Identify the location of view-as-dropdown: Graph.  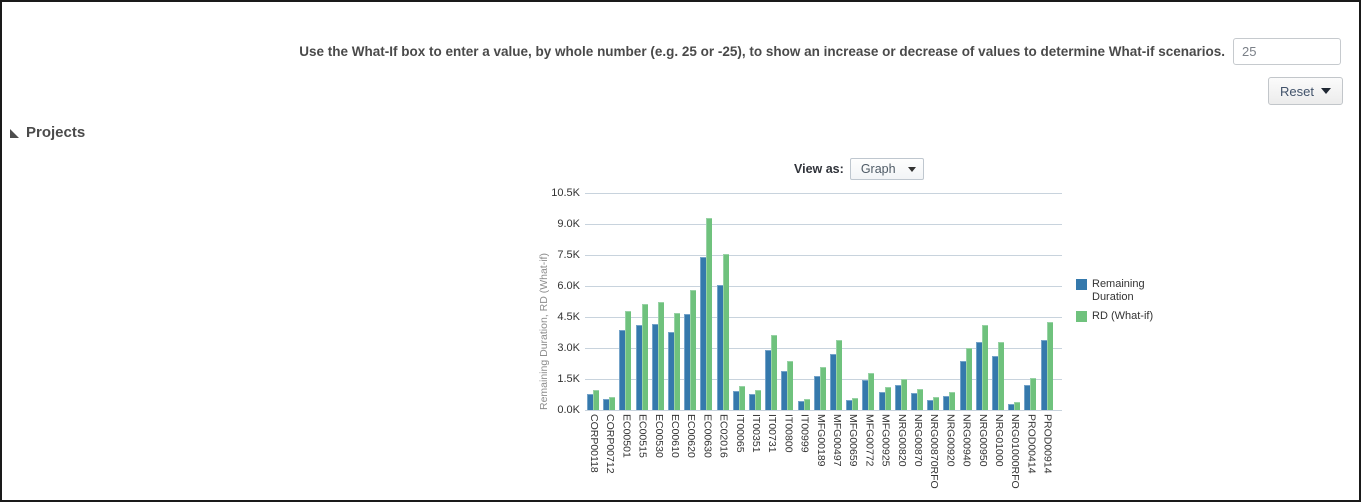
(886, 169).